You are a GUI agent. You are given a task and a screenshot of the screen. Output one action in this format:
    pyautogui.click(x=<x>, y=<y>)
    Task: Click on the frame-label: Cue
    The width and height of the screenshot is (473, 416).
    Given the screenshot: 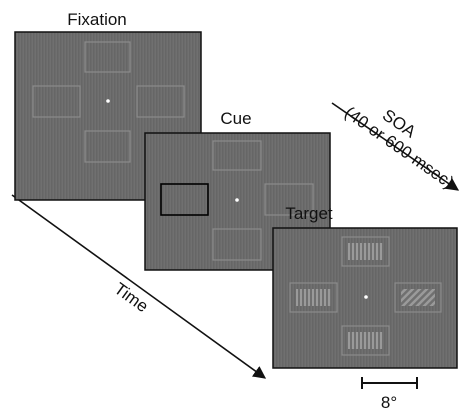 What is the action you would take?
    pyautogui.click(x=235, y=118)
    